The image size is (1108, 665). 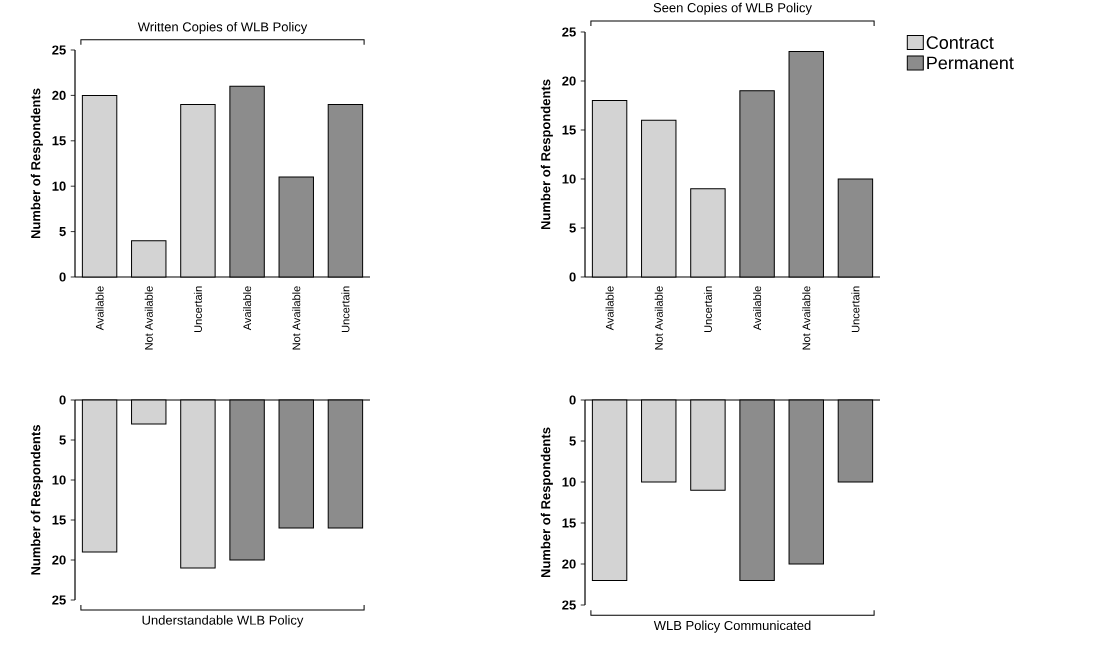 I want to click on text: Understandable WLB Policy, so click(x=223, y=621).